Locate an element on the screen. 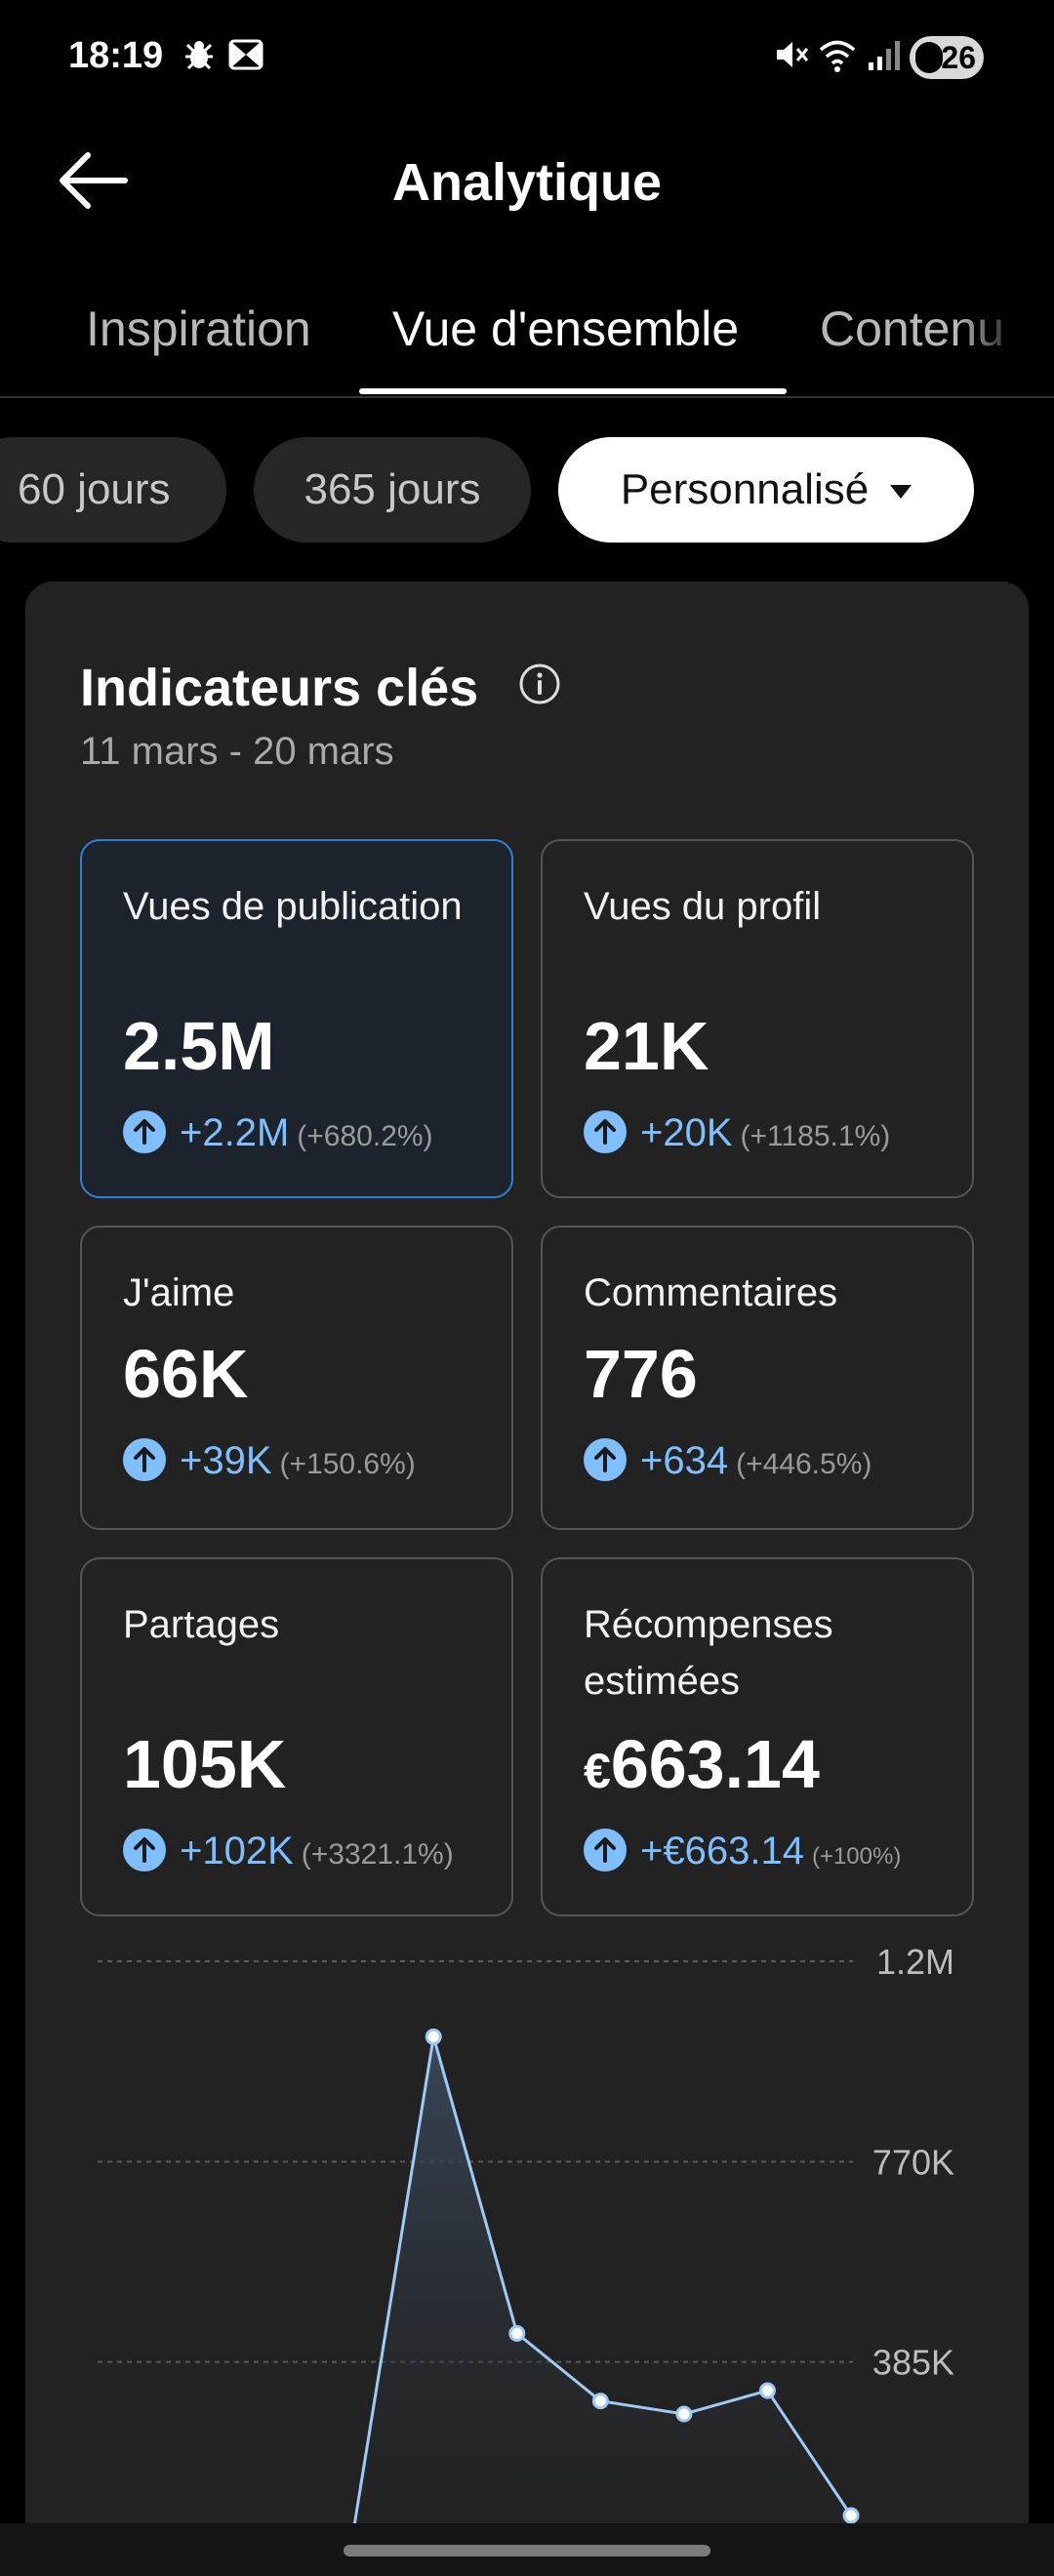 This screenshot has width=1054, height=2576. app-bar: Analytique is located at coordinates (527, 180).